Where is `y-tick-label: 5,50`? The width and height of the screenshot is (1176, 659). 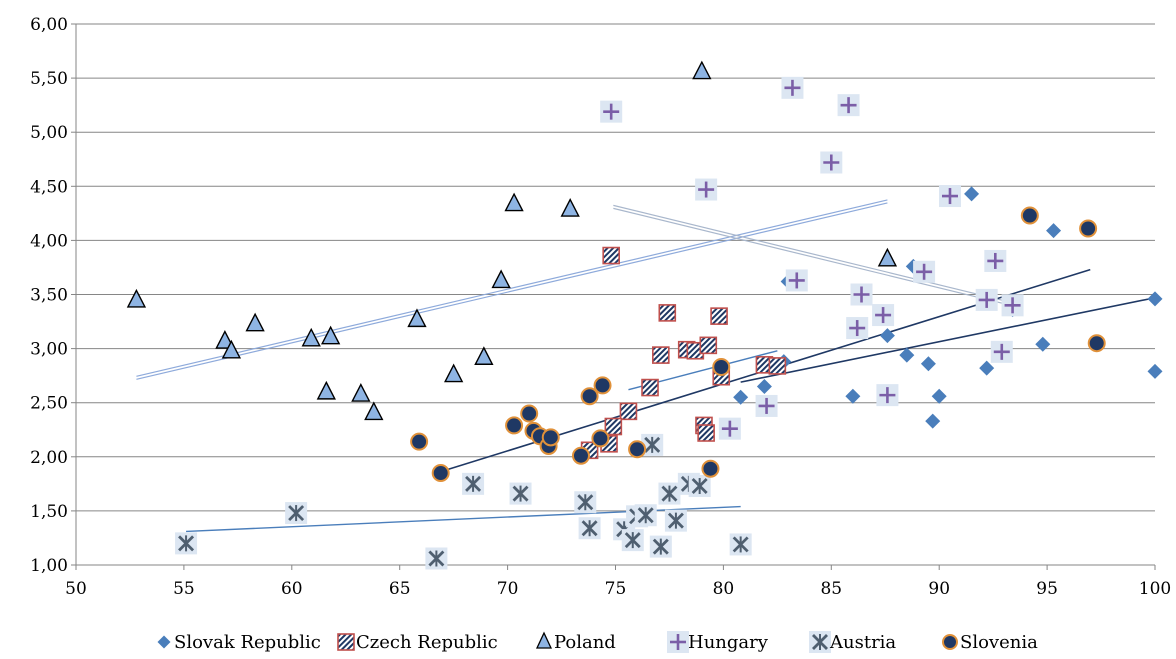 y-tick-label: 5,50 is located at coordinates (49, 79).